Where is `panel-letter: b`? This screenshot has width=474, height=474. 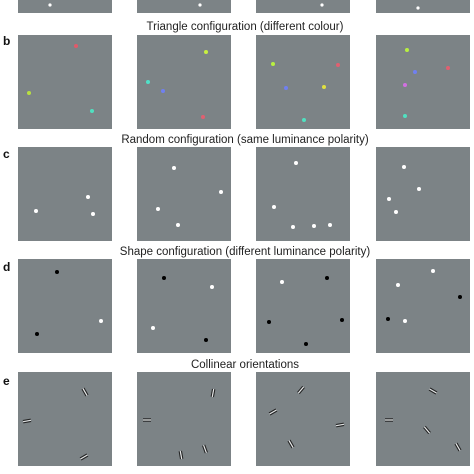
panel-letter: b is located at coordinates (6, 41).